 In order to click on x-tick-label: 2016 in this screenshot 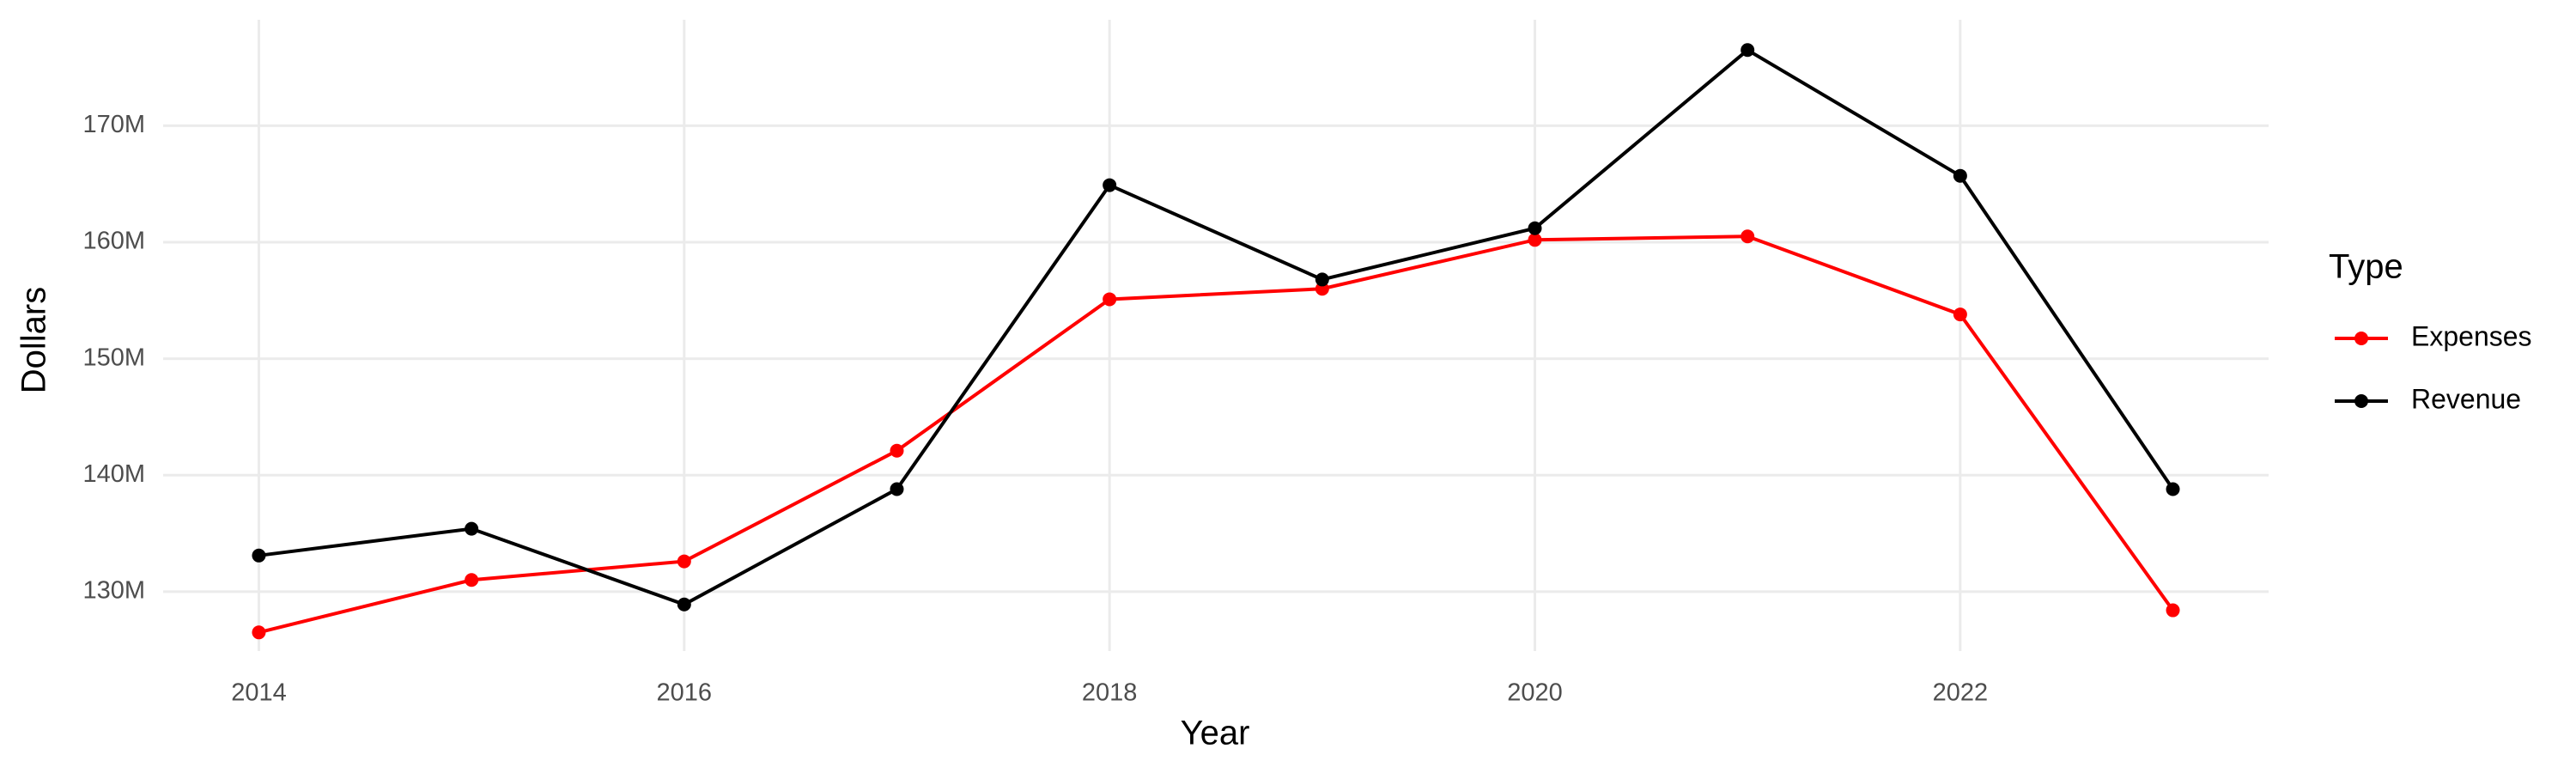, I will do `click(685, 693)`.